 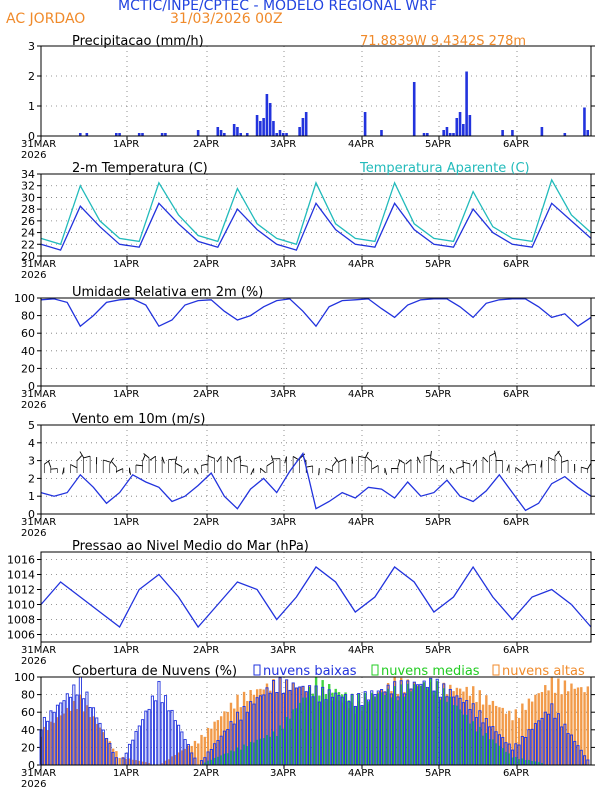 What do you see at coordinates (126, 522) in the screenshot?
I see `x-tick-label: 1APR` at bounding box center [126, 522].